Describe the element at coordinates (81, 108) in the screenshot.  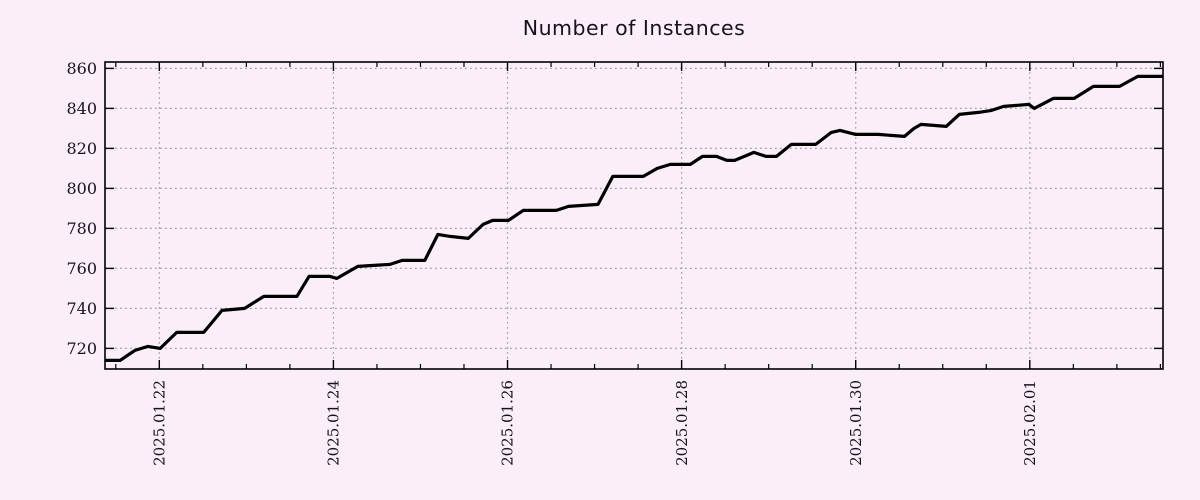
I see `y-tick-label: 840` at that location.